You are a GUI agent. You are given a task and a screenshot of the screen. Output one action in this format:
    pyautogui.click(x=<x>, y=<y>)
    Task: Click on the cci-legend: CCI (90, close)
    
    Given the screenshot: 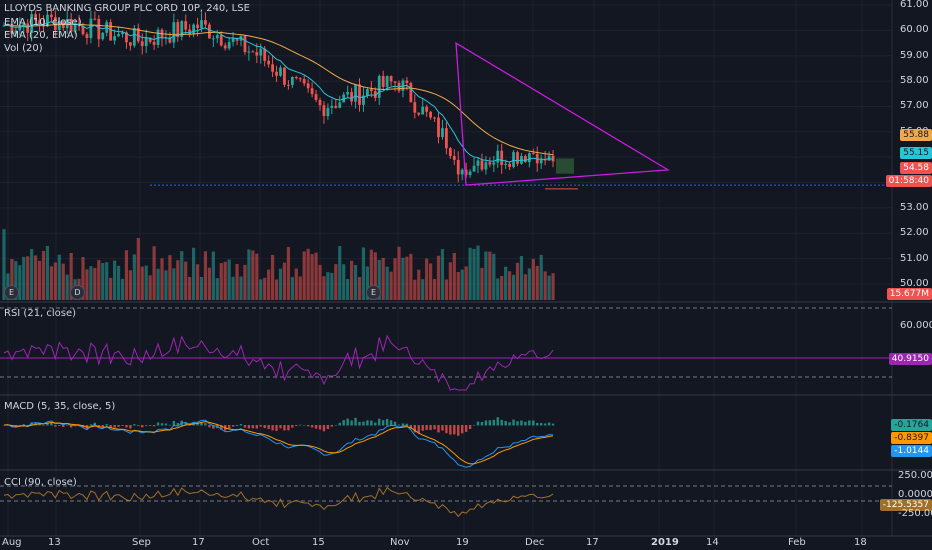 What is the action you would take?
    pyautogui.click(x=40, y=482)
    